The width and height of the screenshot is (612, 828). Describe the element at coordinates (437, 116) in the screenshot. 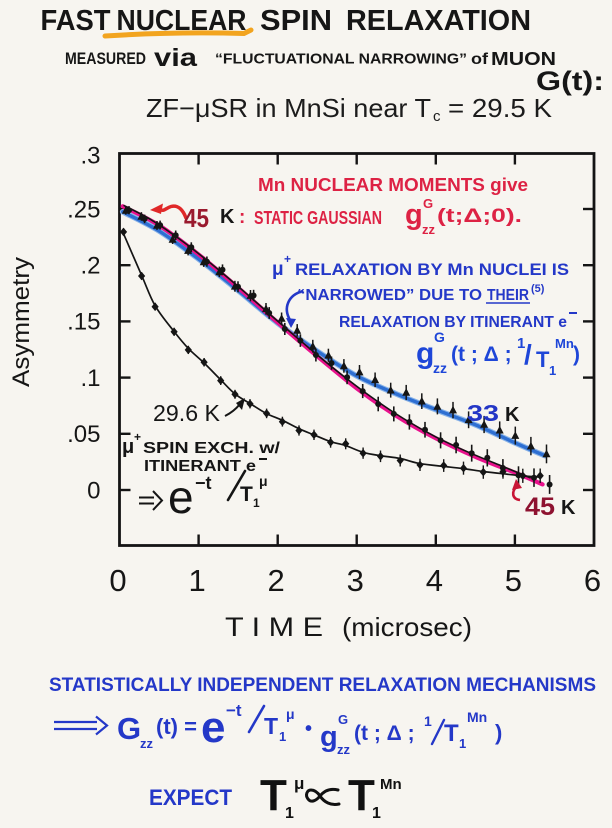

I see `svg-text: c` at that location.